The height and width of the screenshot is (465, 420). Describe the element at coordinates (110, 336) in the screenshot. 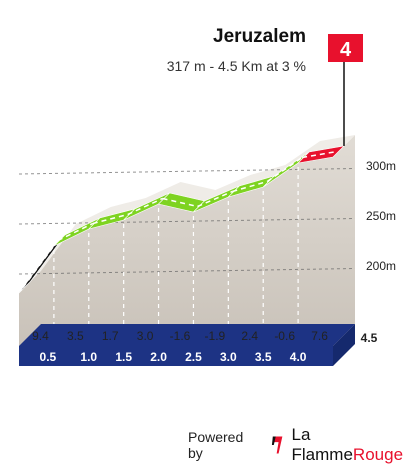

I see `gradient-label: 1.7` at that location.